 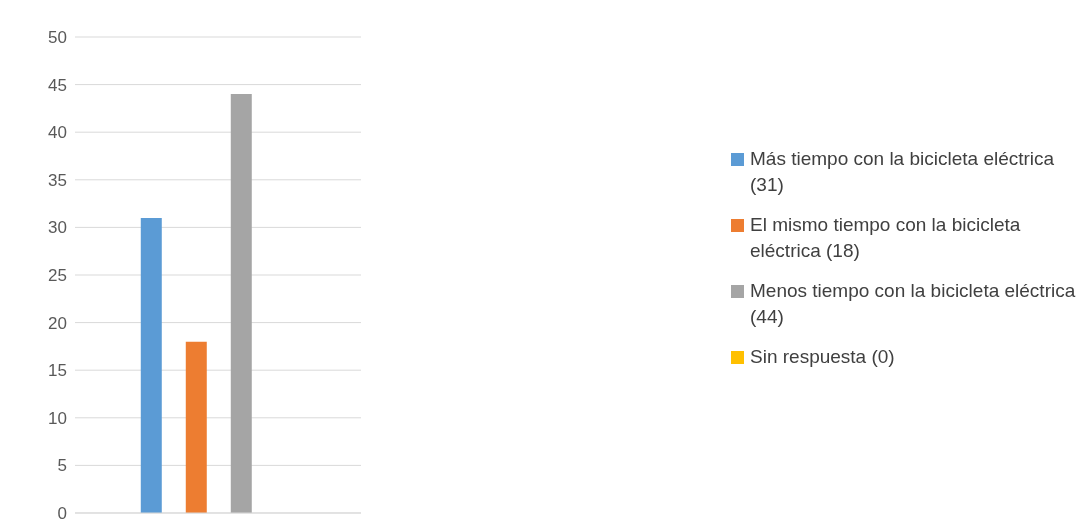 What do you see at coordinates (57, 85) in the screenshot?
I see `y-tick-label: 45` at bounding box center [57, 85].